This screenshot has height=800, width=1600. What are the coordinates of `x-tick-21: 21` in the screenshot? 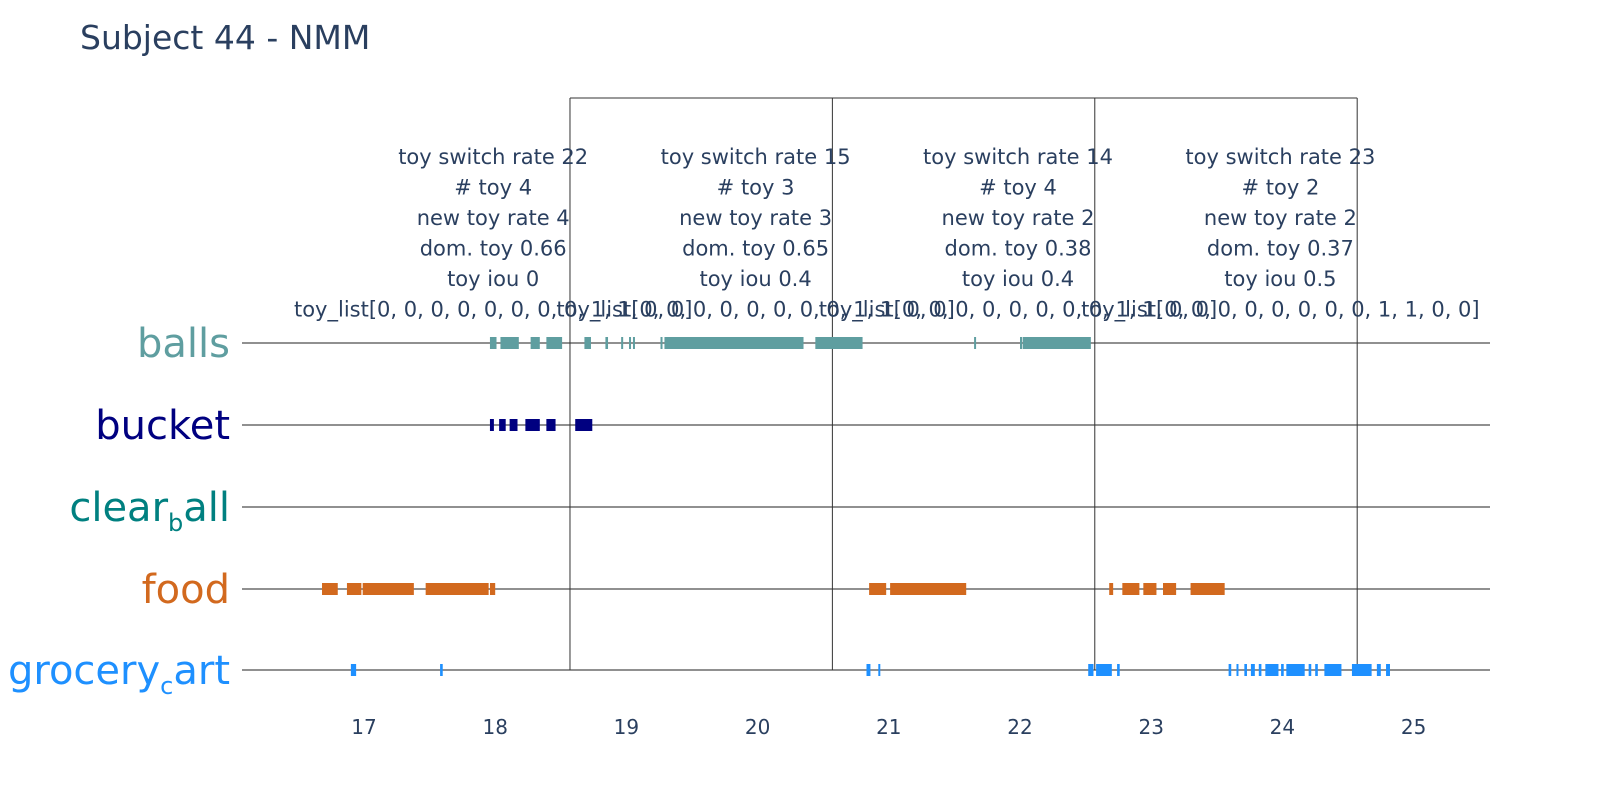 It's located at (888, 727).